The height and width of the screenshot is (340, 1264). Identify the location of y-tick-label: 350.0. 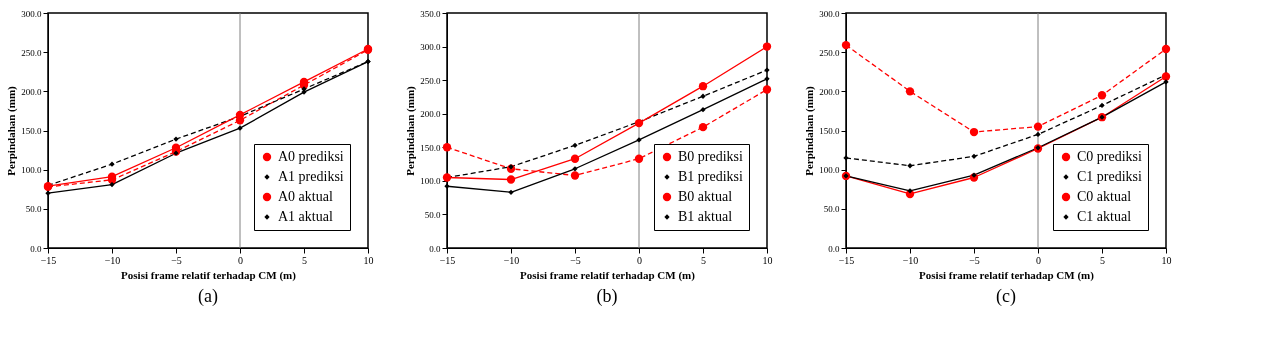
(430, 13).